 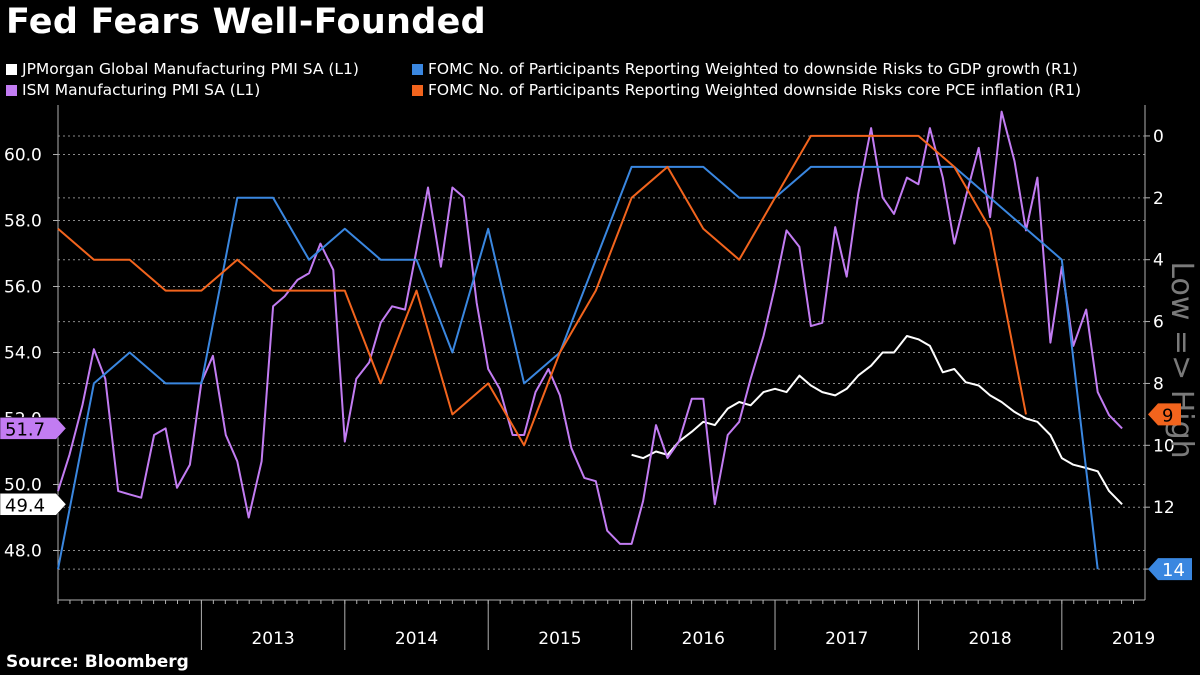 I want to click on source-note: Source: Bloomberg, so click(x=97, y=662).